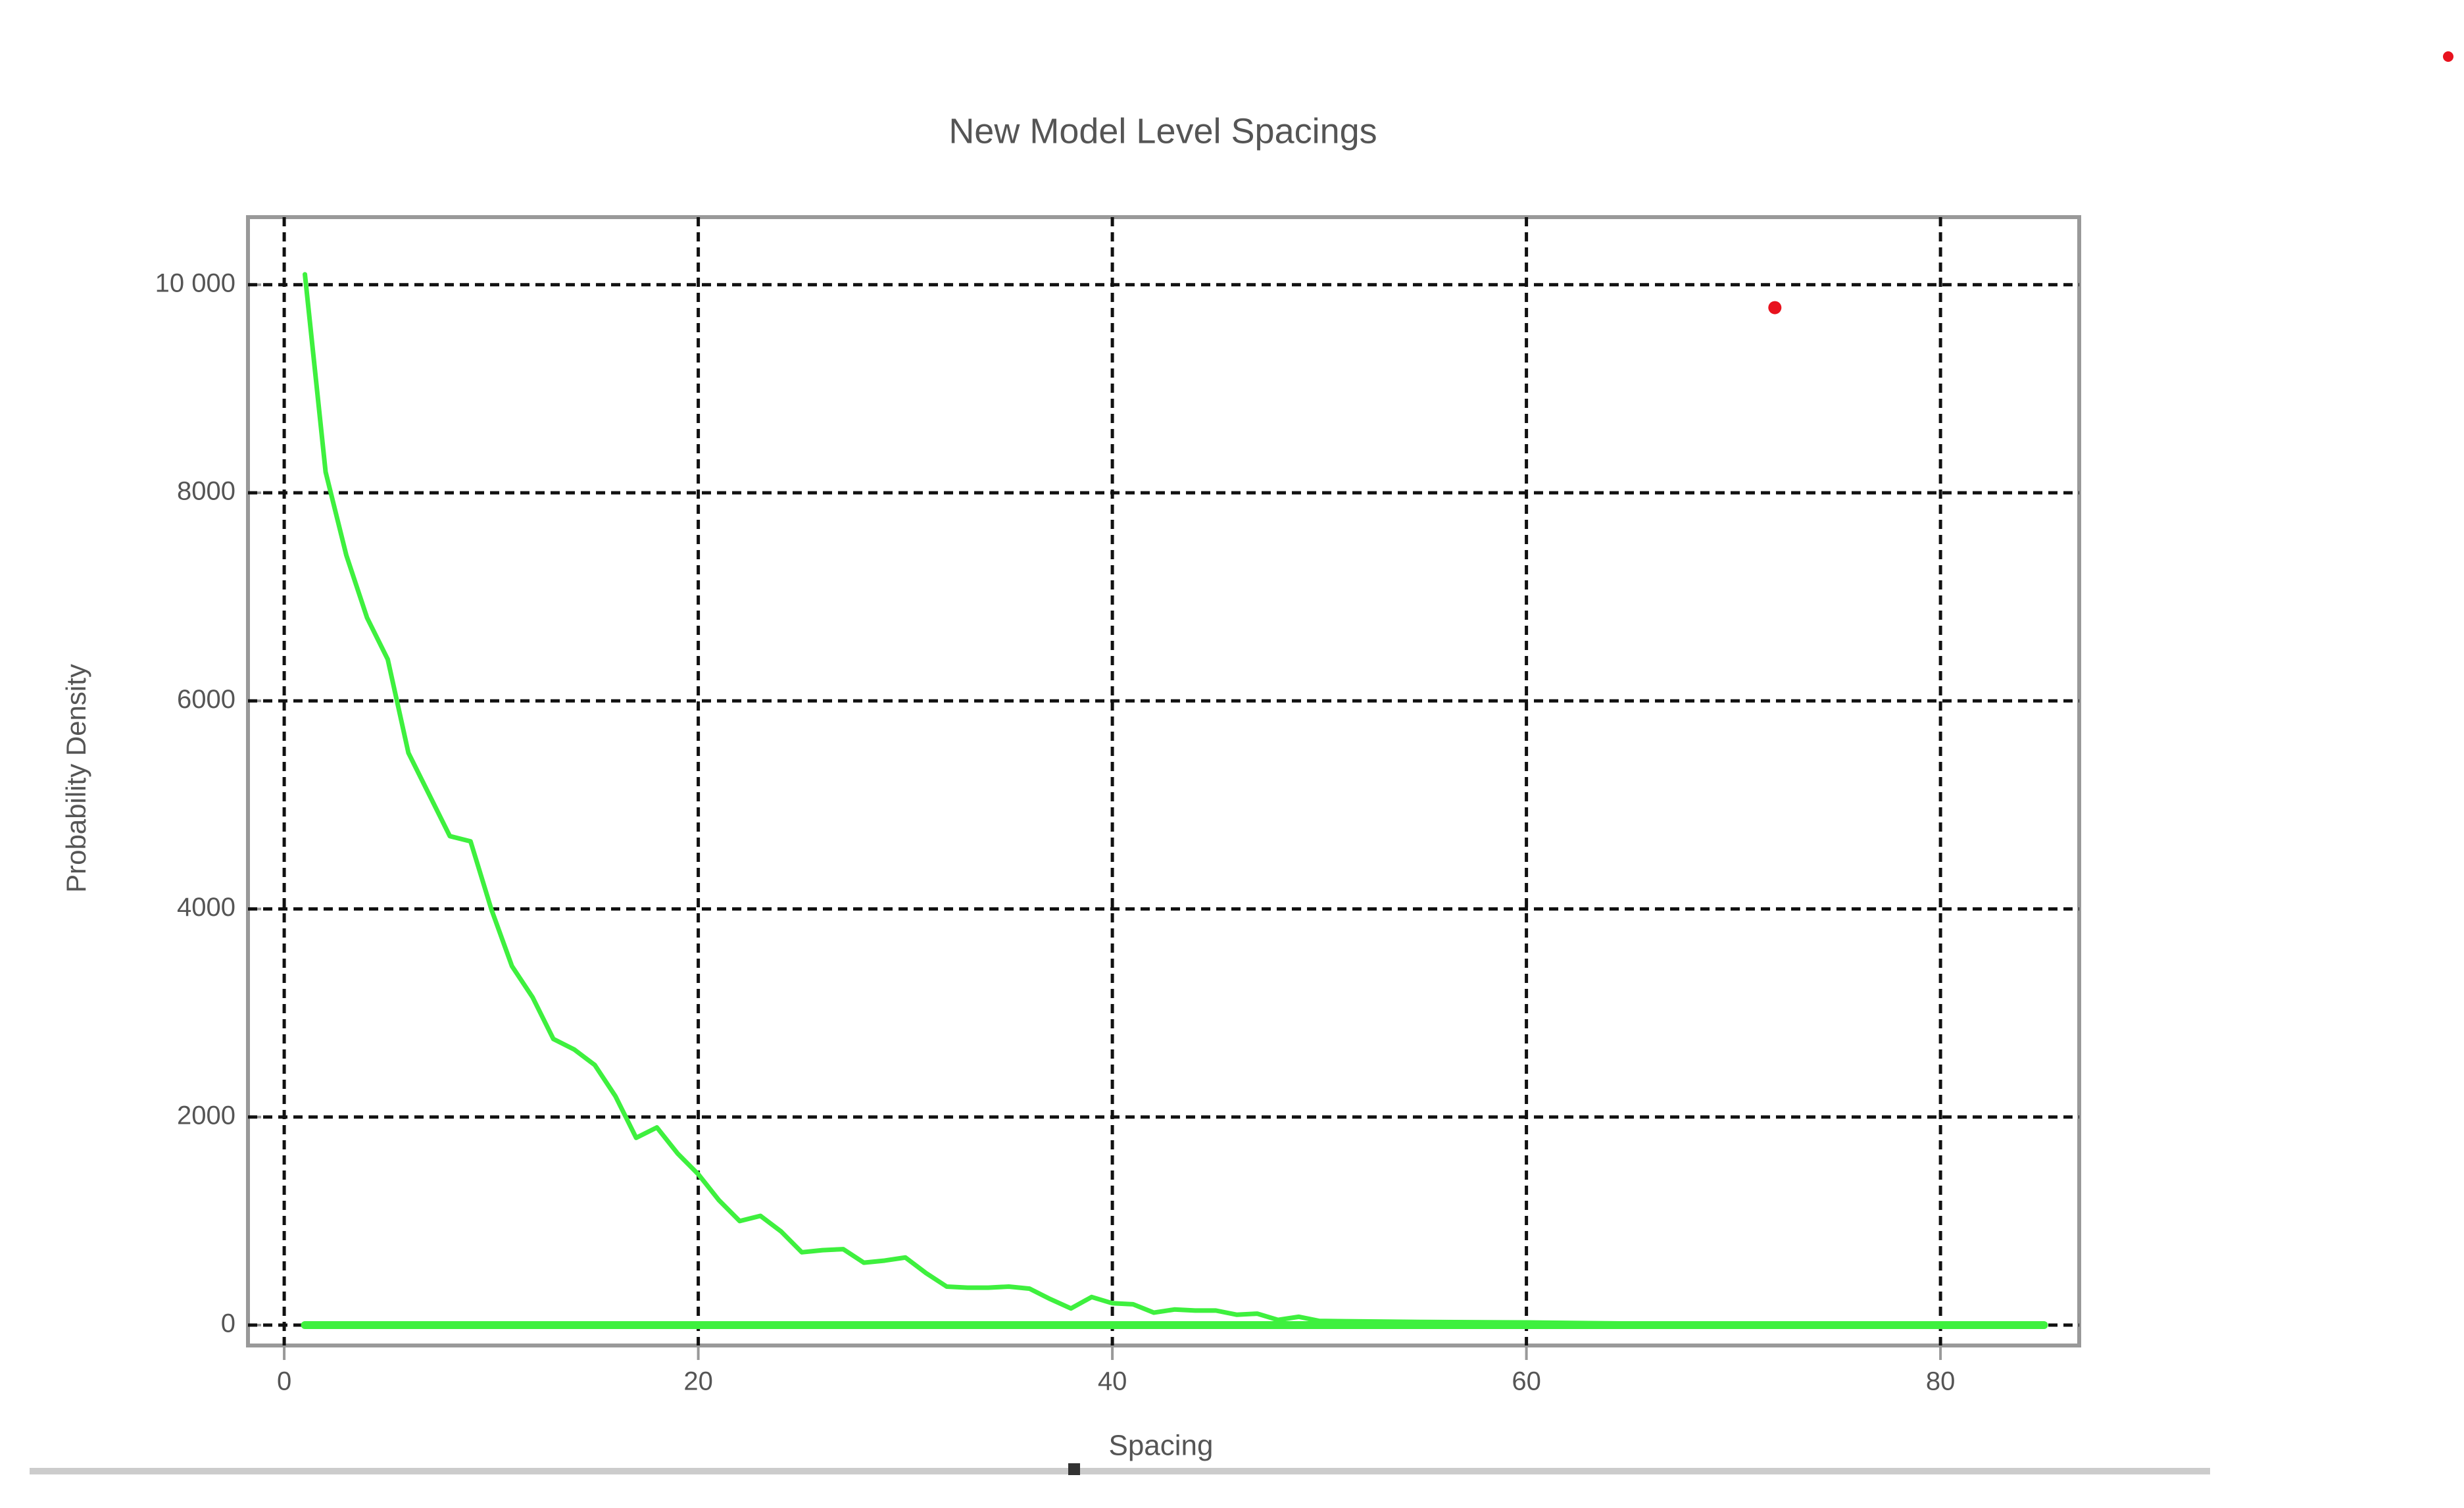 The width and height of the screenshot is (2464, 1508). I want to click on y-tick-label: 10 000, so click(195, 283).